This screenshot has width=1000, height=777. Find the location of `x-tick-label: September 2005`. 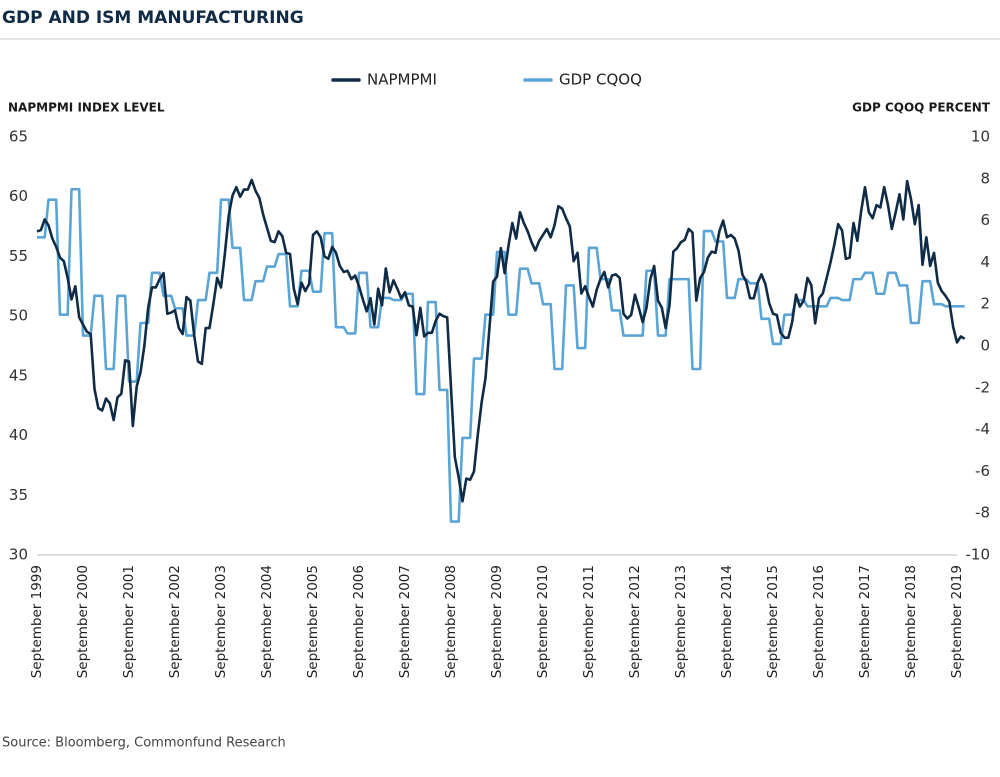

x-tick-label: September 2005 is located at coordinates (313, 621).